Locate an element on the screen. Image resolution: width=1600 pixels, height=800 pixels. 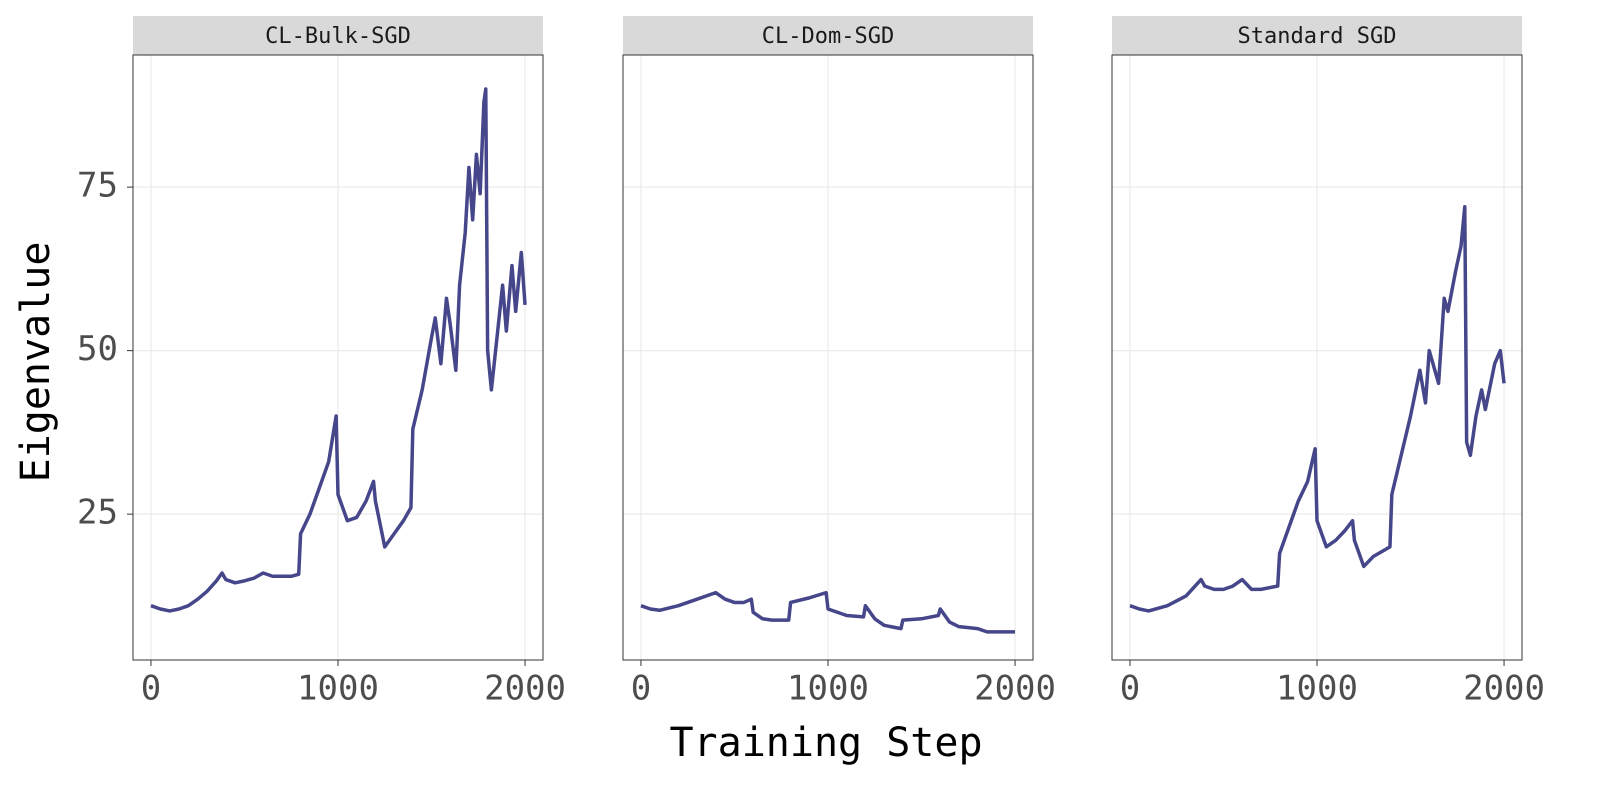
panel-title: Standard SGD is located at coordinates (1317, 36).